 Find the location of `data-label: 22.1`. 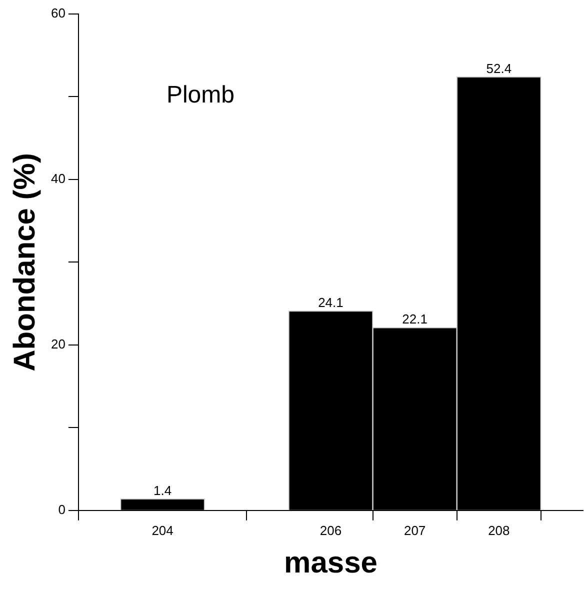

data-label: 22.1 is located at coordinates (415, 319).